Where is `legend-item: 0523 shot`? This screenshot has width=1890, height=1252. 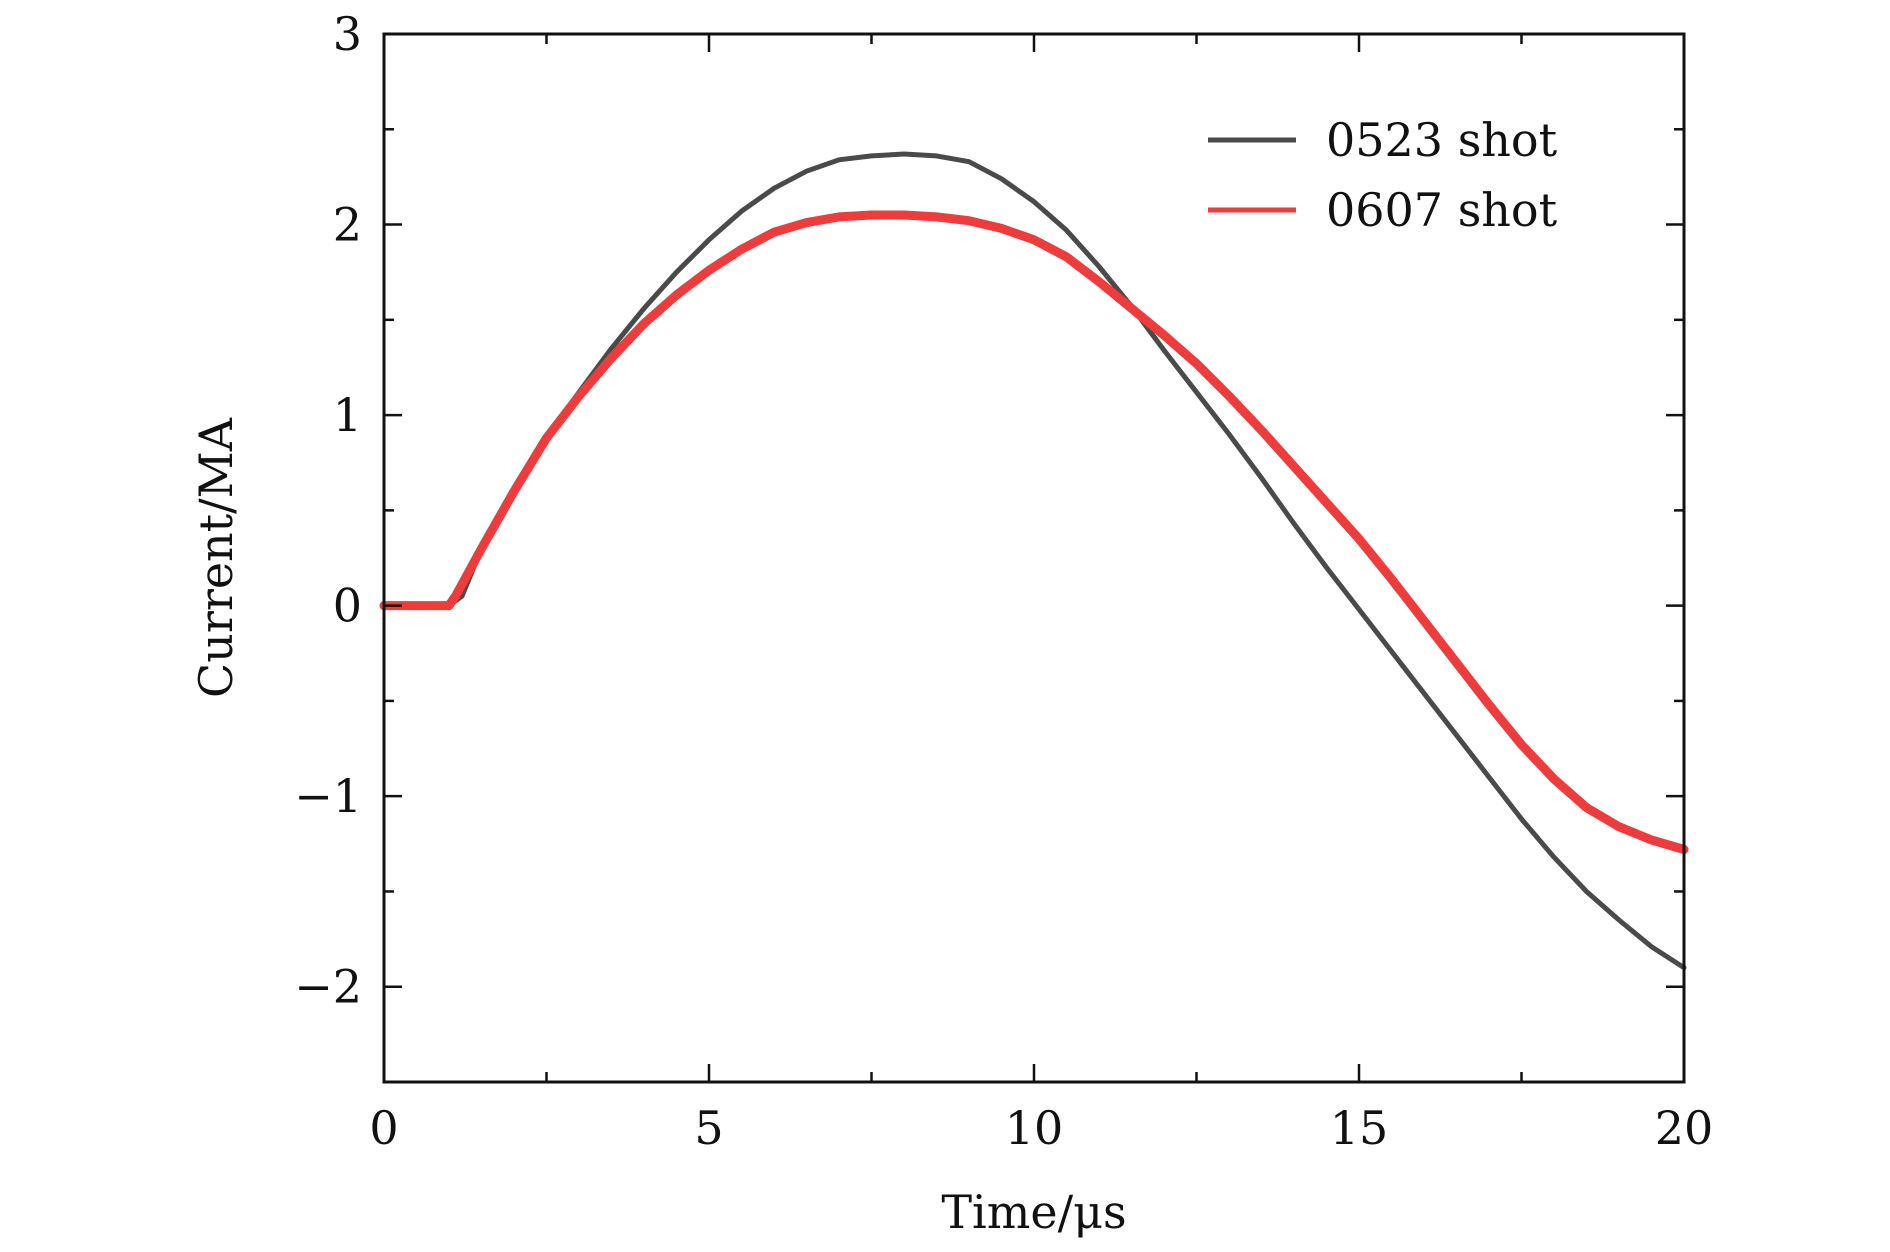
legend-item: 0523 shot is located at coordinates (1383, 140).